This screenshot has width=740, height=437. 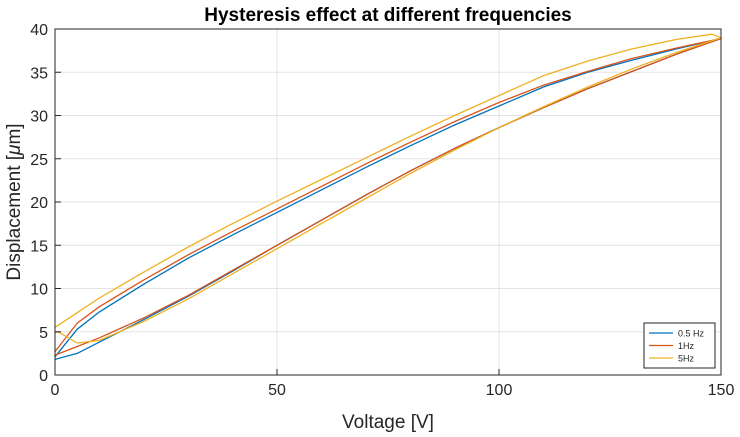 I want to click on y-axis-label-mu: μ, so click(x=14, y=150).